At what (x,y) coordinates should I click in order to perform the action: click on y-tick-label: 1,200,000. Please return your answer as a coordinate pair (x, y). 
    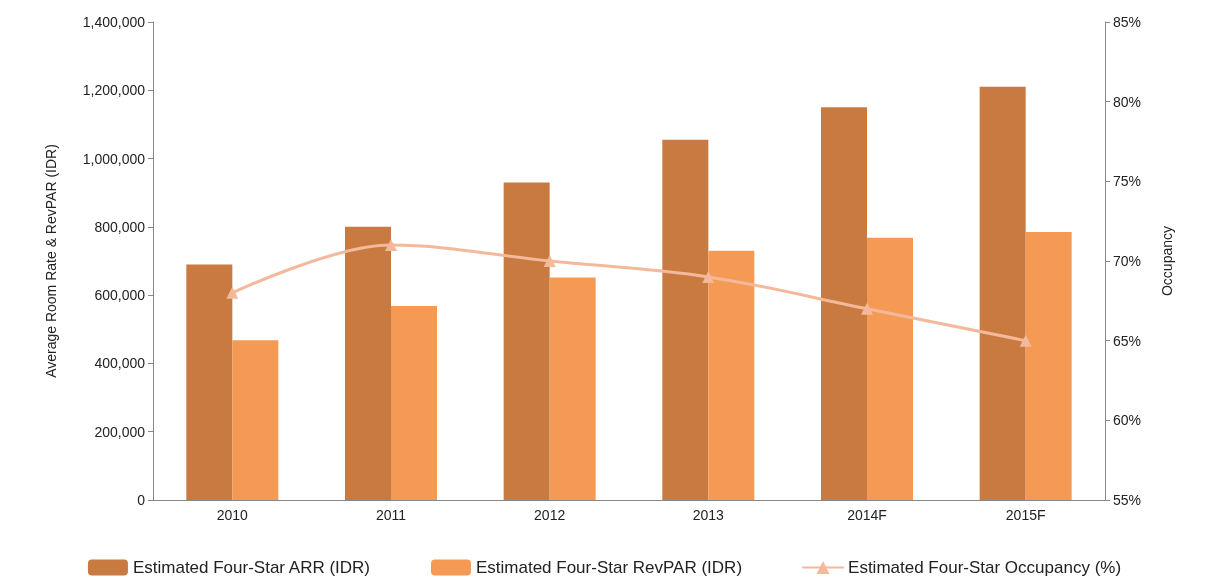
    Looking at the image, I should click on (114, 90).